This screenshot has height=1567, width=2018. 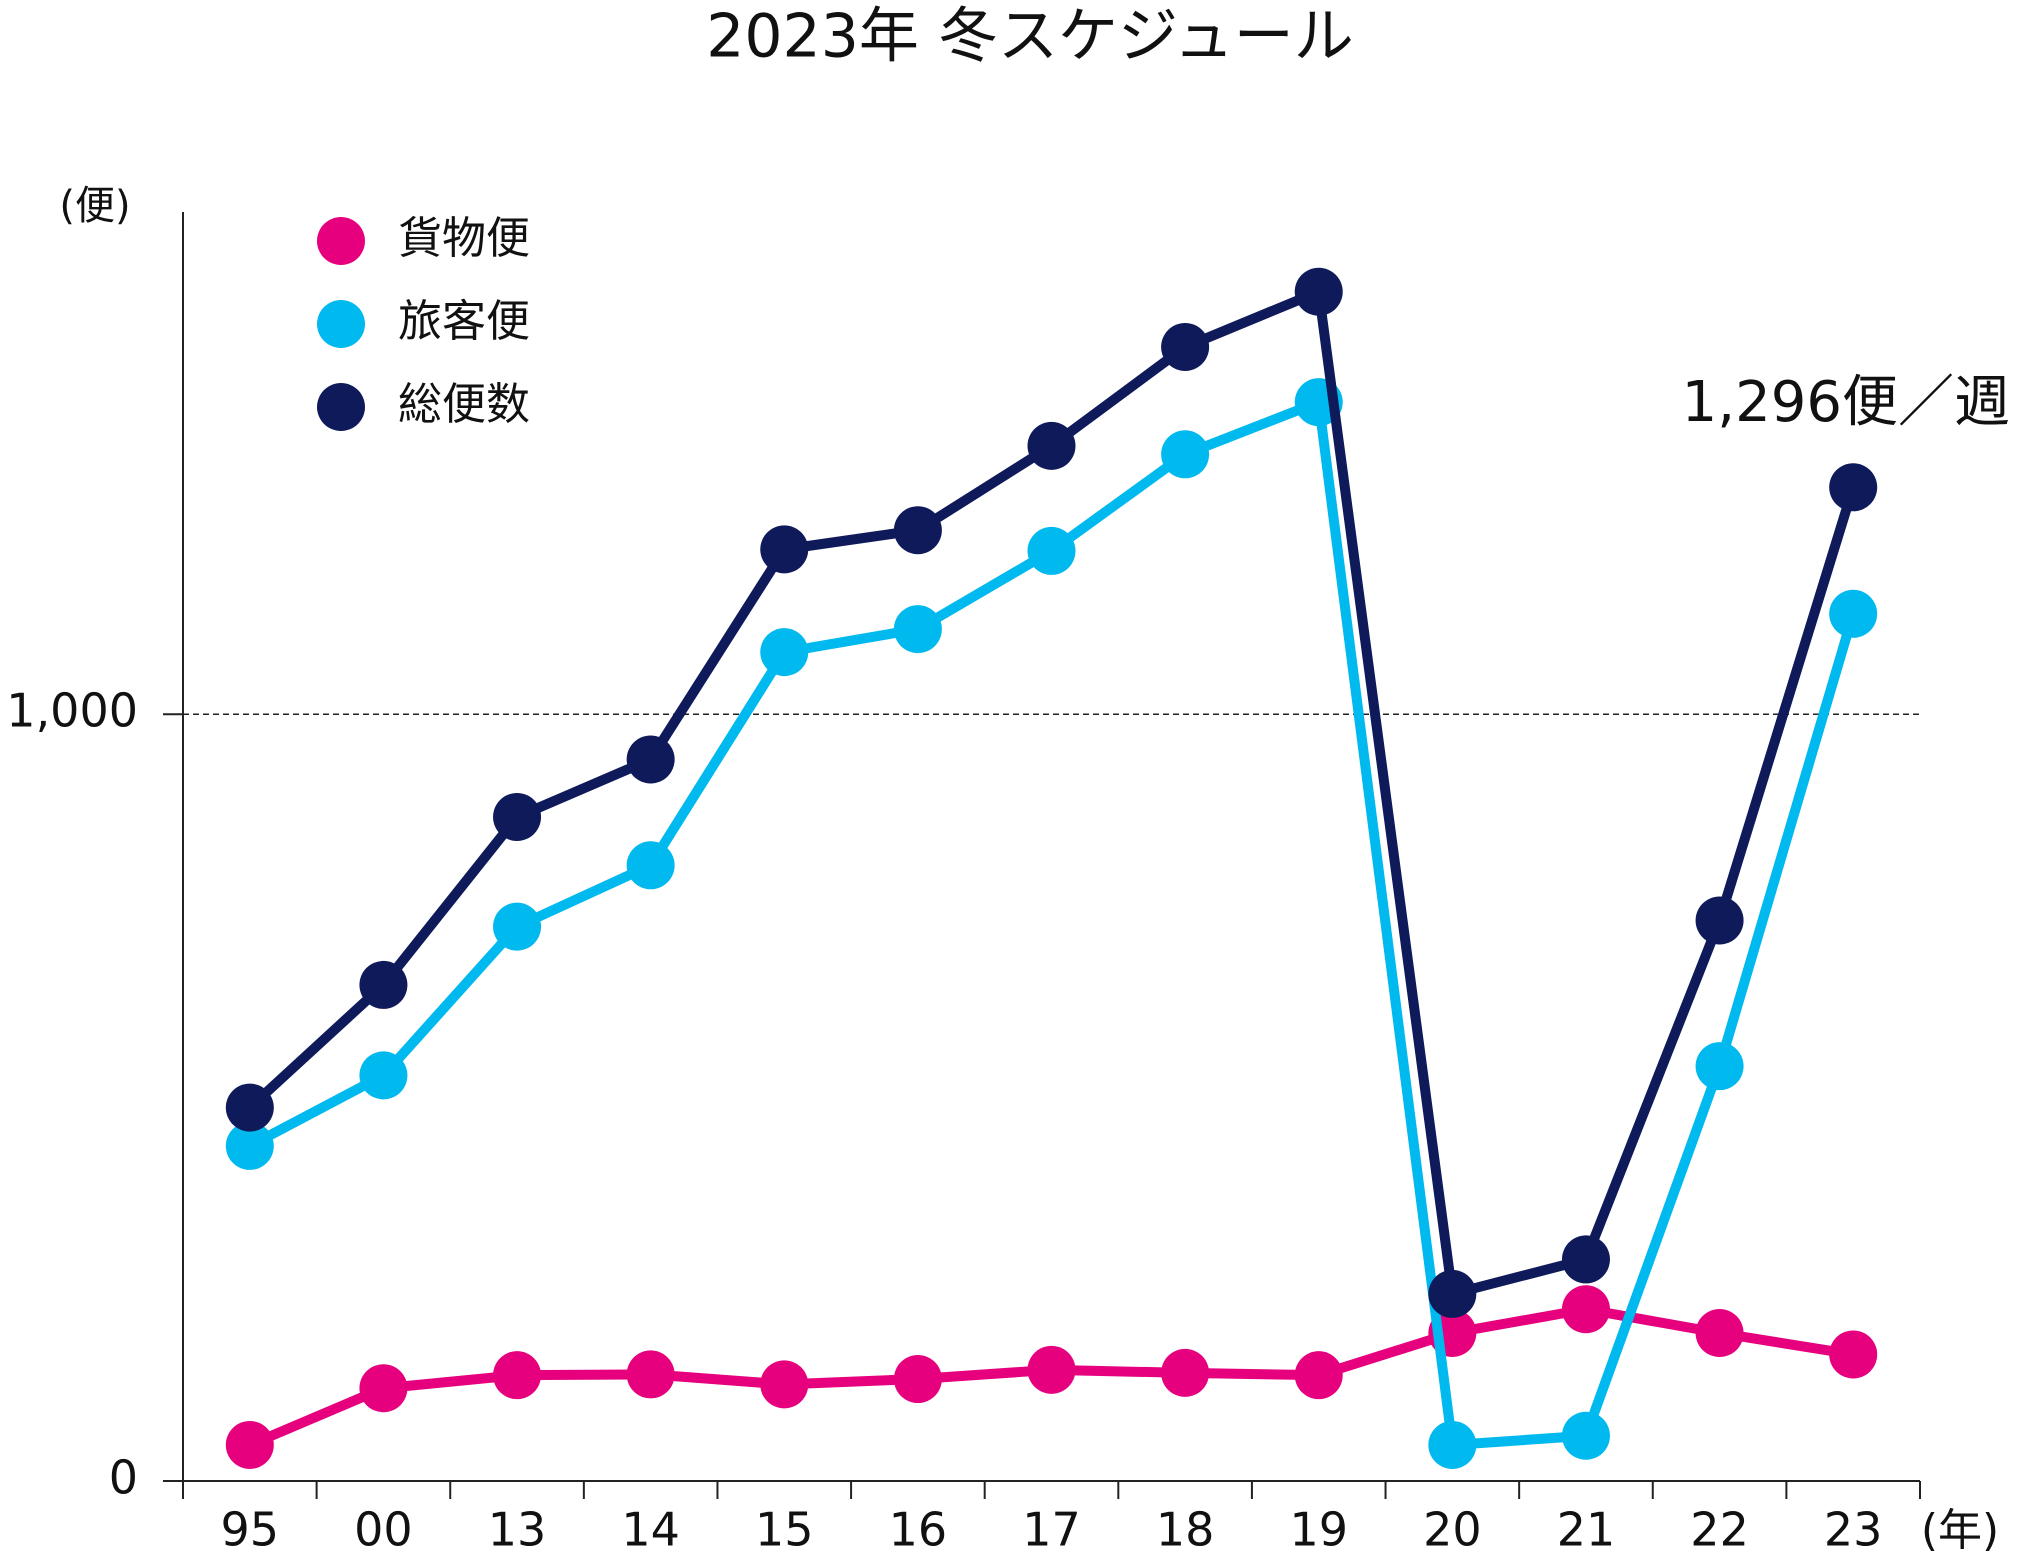 What do you see at coordinates (517, 1530) in the screenshot?
I see `x-tick-label: 13` at bounding box center [517, 1530].